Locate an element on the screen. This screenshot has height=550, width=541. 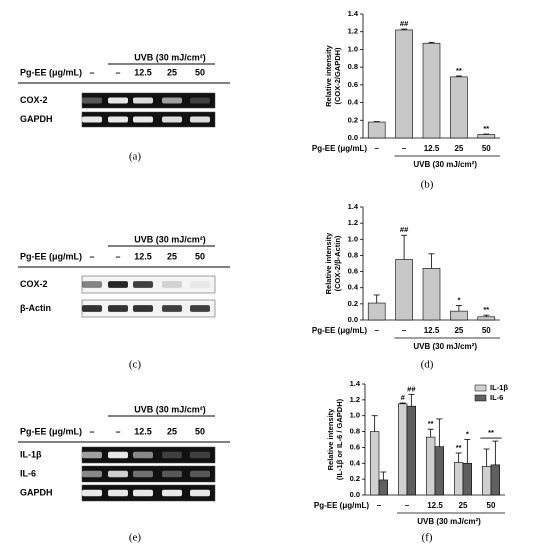
x-tick-label: 50 is located at coordinates (491, 505).